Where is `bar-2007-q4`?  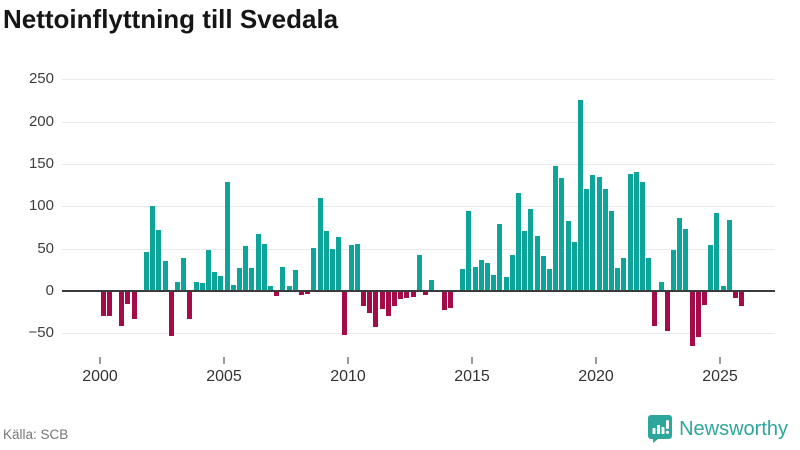 bar-2007-q4 is located at coordinates (295, 280).